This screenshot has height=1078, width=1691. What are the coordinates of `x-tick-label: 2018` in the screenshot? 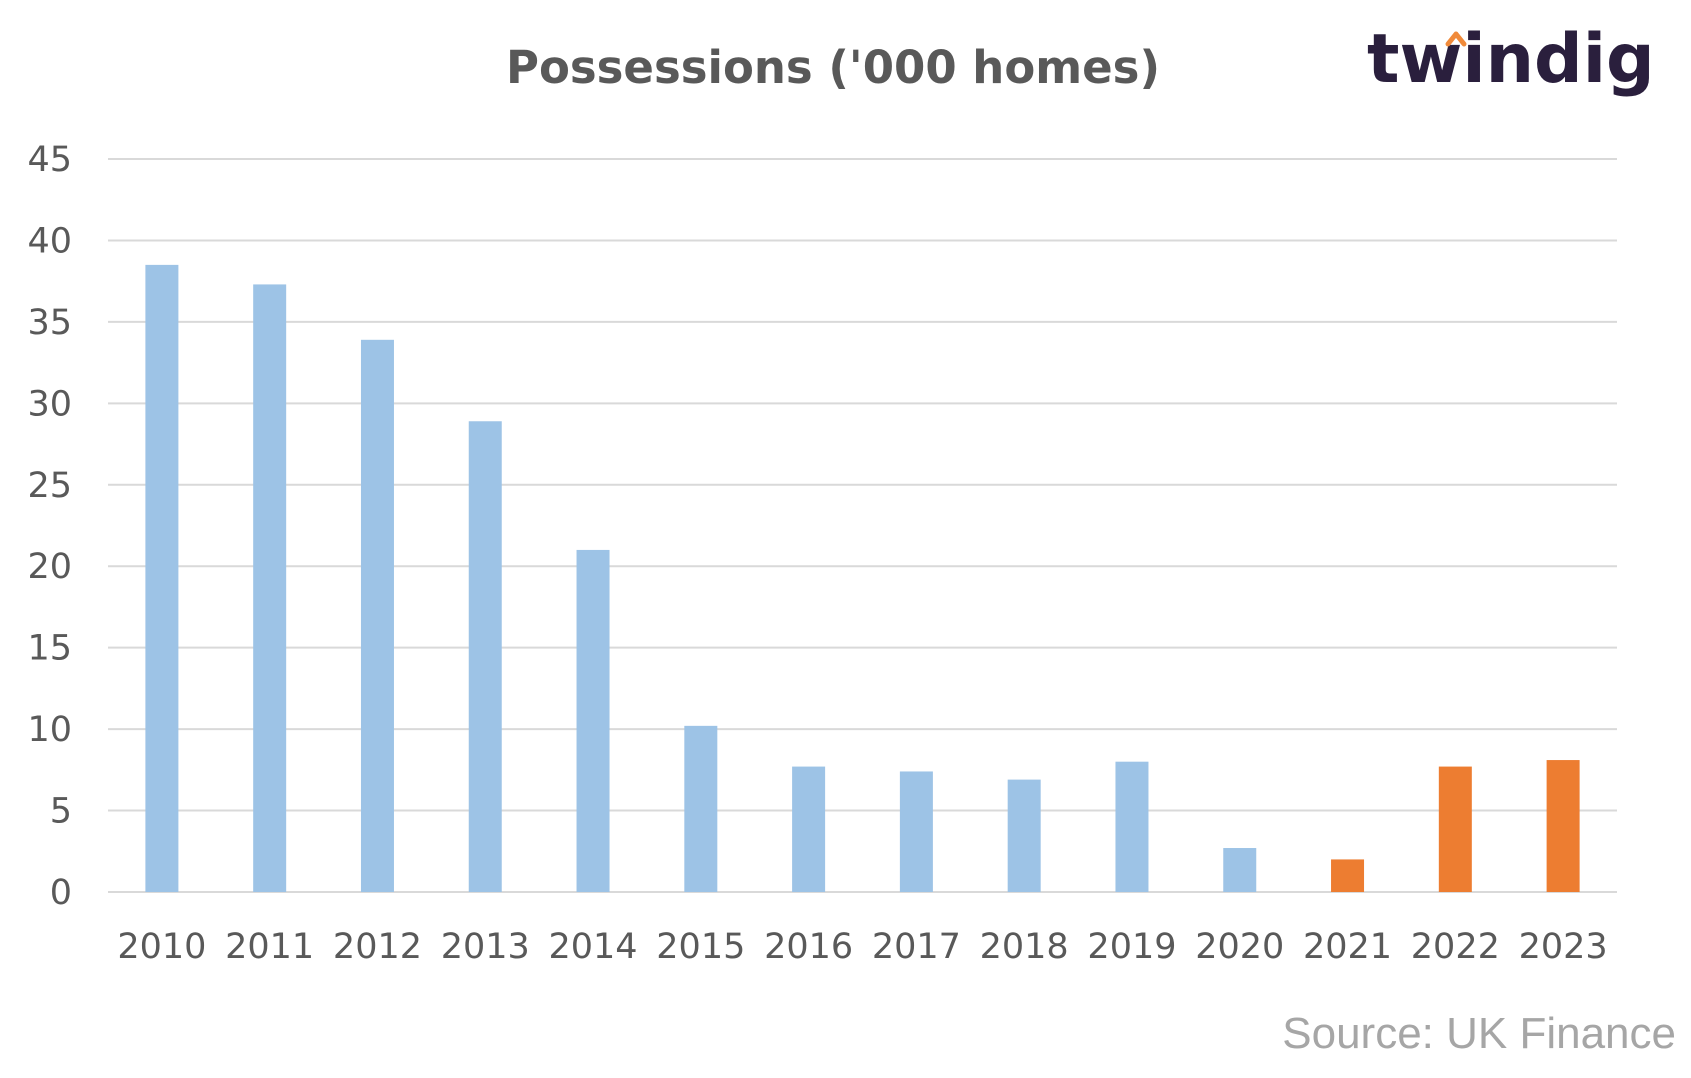 It's located at (1024, 947).